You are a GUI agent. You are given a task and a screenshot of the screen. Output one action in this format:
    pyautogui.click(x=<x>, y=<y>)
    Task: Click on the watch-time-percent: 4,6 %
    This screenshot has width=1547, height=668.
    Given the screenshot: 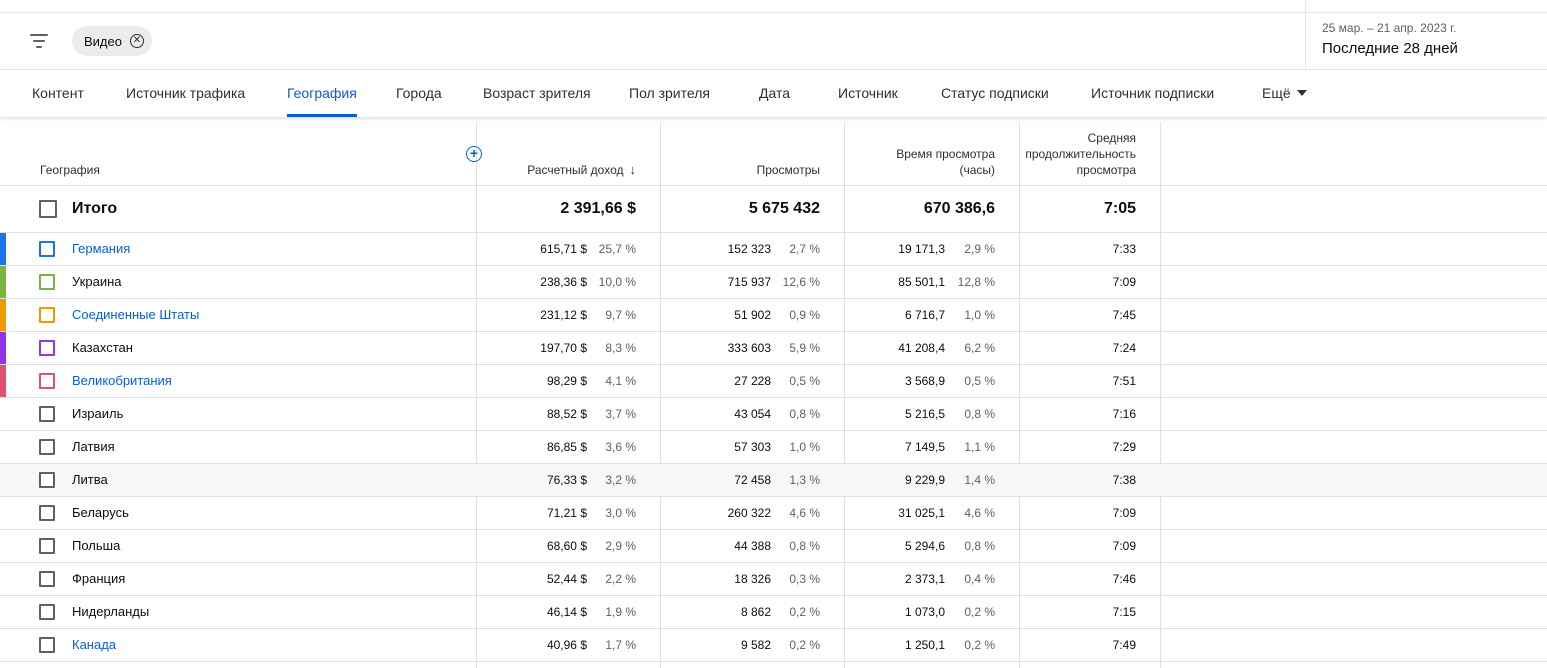 What is the action you would take?
    pyautogui.click(x=979, y=513)
    